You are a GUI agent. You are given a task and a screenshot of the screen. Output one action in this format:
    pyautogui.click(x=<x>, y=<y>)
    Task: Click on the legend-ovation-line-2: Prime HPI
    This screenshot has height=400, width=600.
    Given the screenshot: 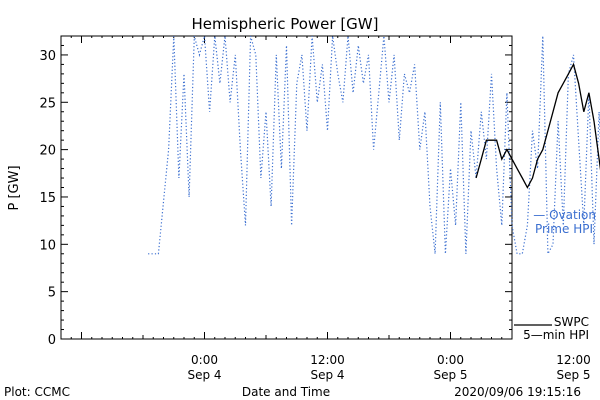 What is the action you would take?
    pyautogui.click(x=564, y=229)
    